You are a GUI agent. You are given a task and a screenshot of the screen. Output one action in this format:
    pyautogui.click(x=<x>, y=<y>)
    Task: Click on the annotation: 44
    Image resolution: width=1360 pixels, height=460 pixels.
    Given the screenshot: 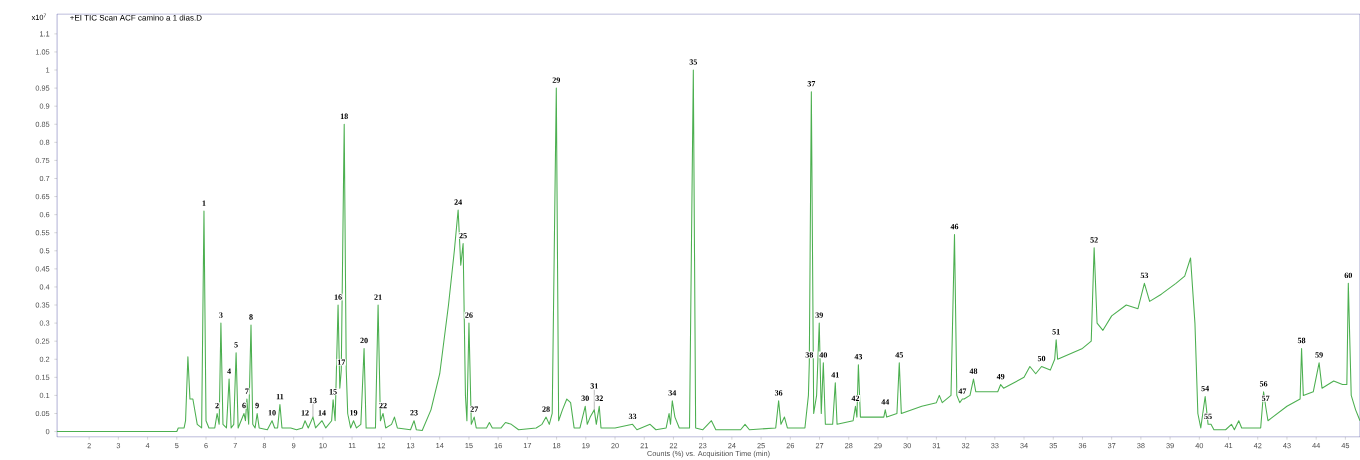 What is the action you would take?
    pyautogui.click(x=885, y=402)
    